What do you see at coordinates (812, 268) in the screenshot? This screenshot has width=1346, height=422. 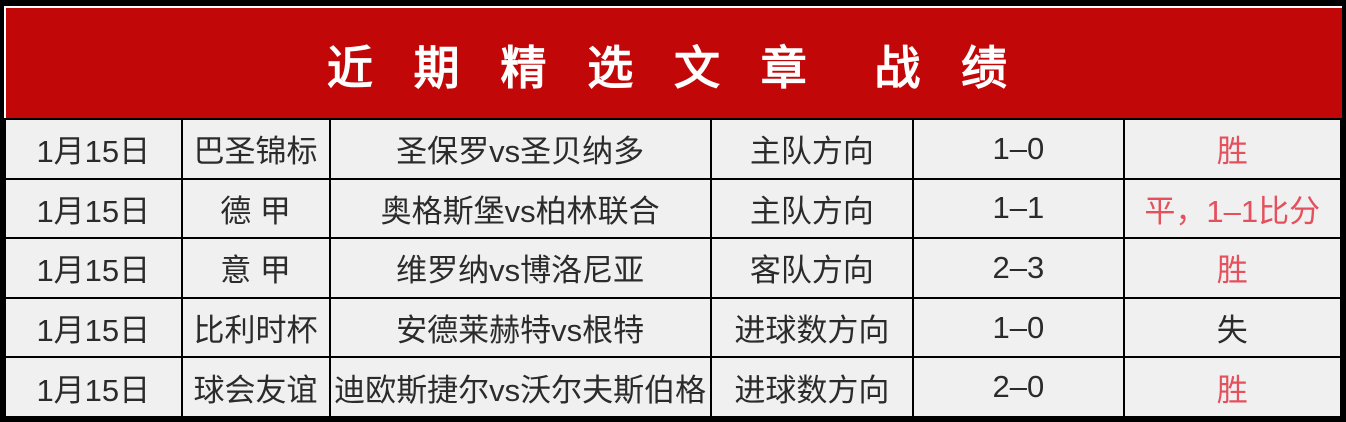 I see `direction-cell: 客队方向` at bounding box center [812, 268].